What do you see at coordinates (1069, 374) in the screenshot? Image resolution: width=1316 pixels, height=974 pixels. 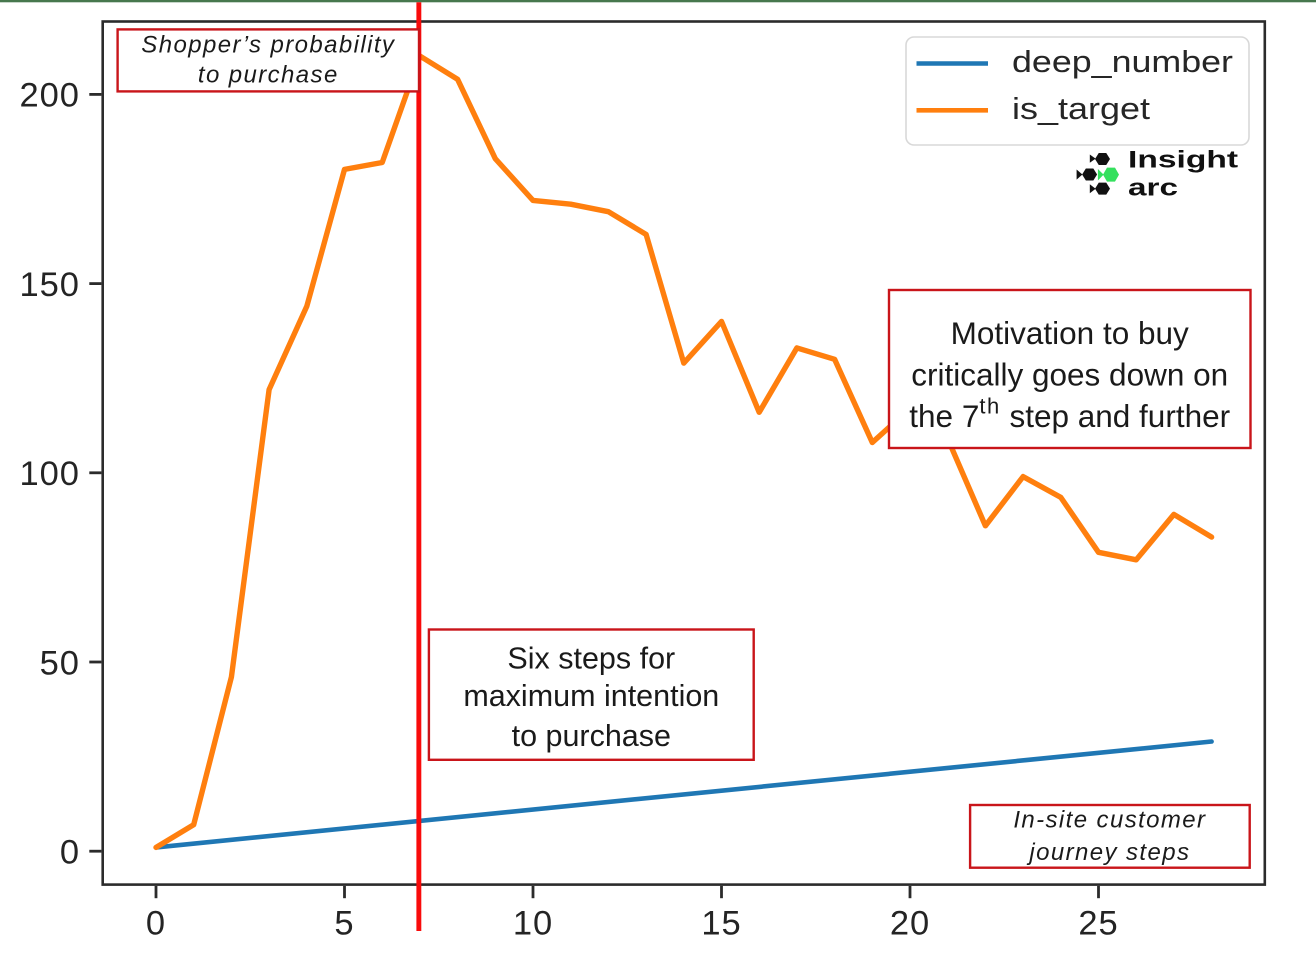 I see `svg-text: critically goes down on` at bounding box center [1069, 374].